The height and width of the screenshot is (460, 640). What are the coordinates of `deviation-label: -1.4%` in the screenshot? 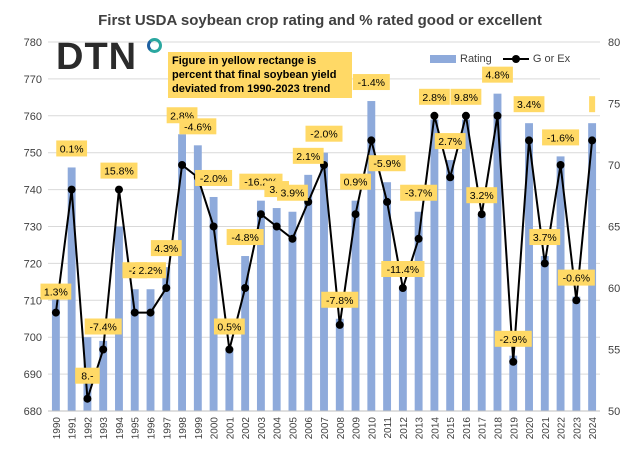 It's located at (371, 83).